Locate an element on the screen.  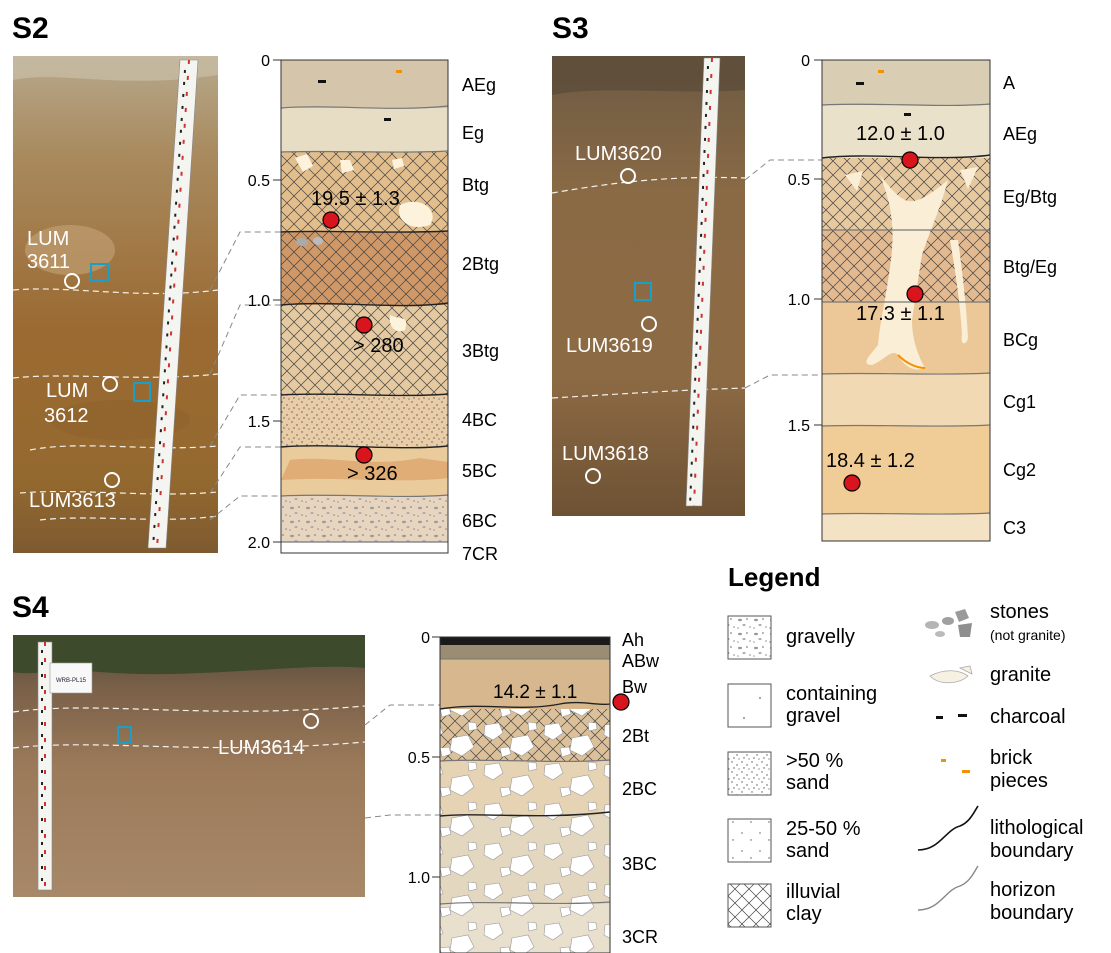
sample-circle-lum3613 is located at coordinates (112, 480).